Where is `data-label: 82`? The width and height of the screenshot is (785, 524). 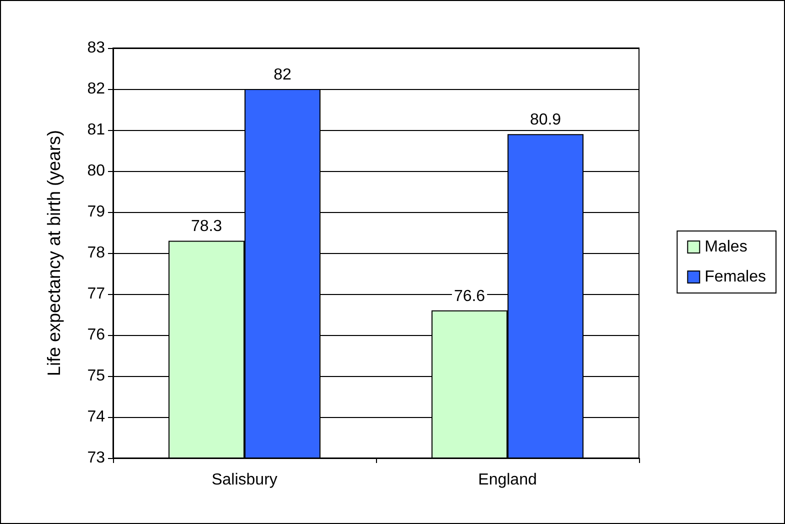
data-label: 82 is located at coordinates (283, 75).